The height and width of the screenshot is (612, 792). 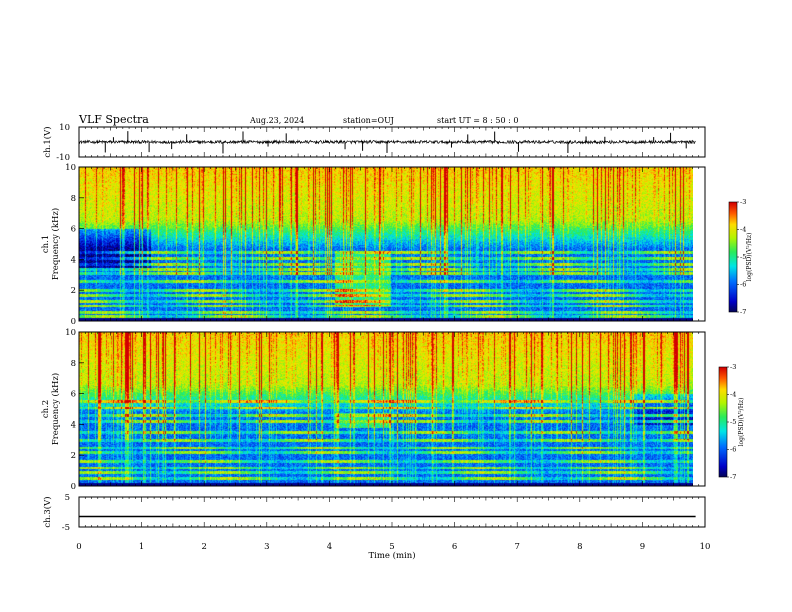 I want to click on time-tick-3: 3, so click(x=266, y=547).